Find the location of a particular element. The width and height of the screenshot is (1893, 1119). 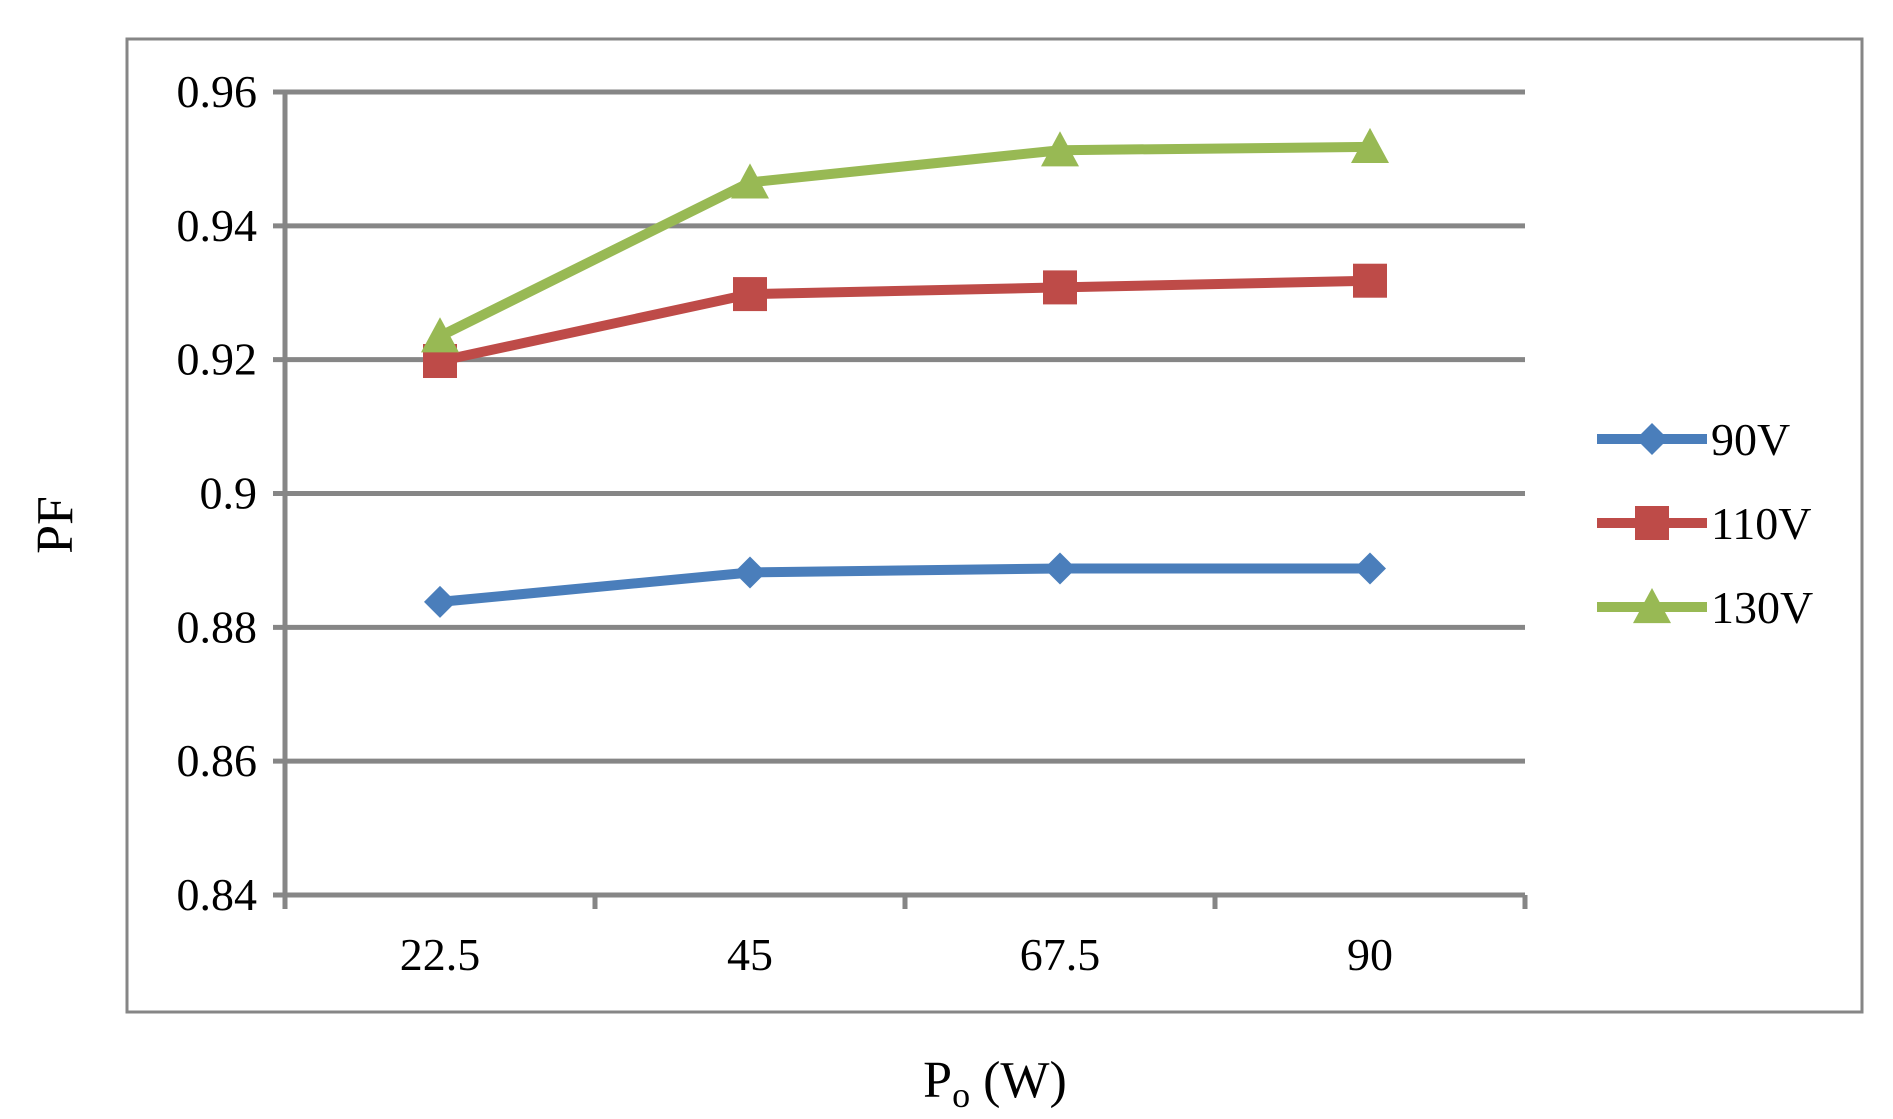

legend-item: 110V is located at coordinates (1704, 523).